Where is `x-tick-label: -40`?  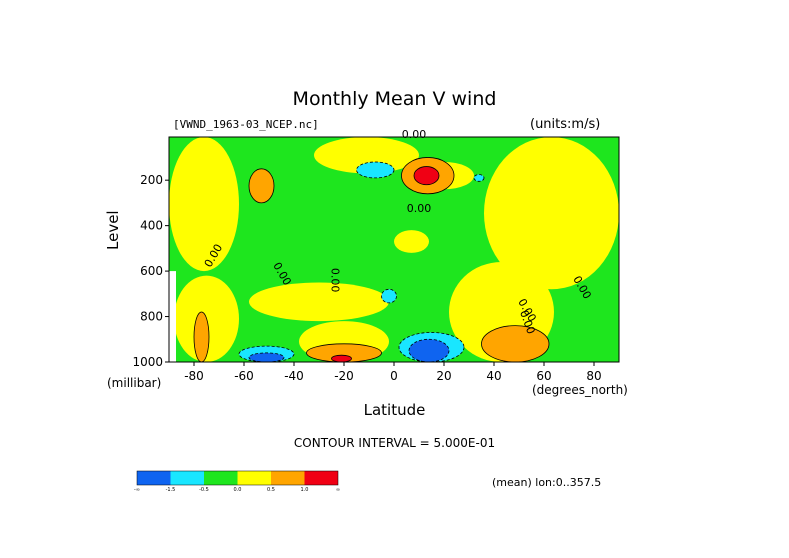 x-tick-label: -40 is located at coordinates (294, 376).